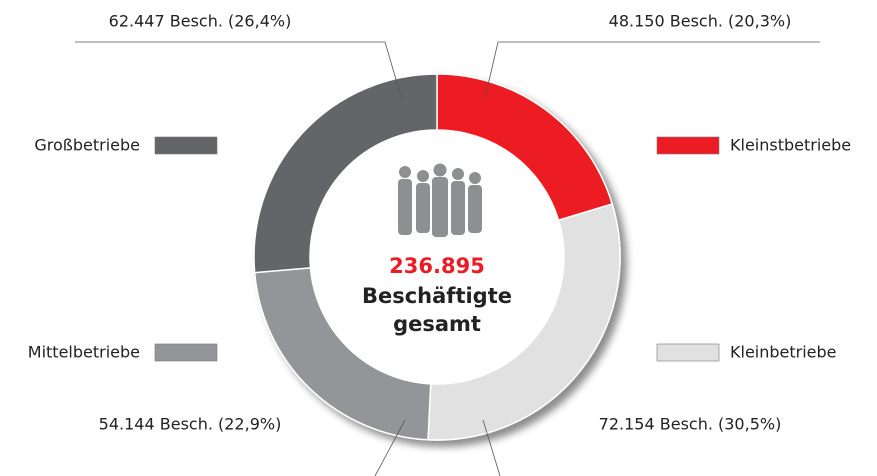 The width and height of the screenshot is (877, 476). I want to click on people-icon, so click(440, 200).